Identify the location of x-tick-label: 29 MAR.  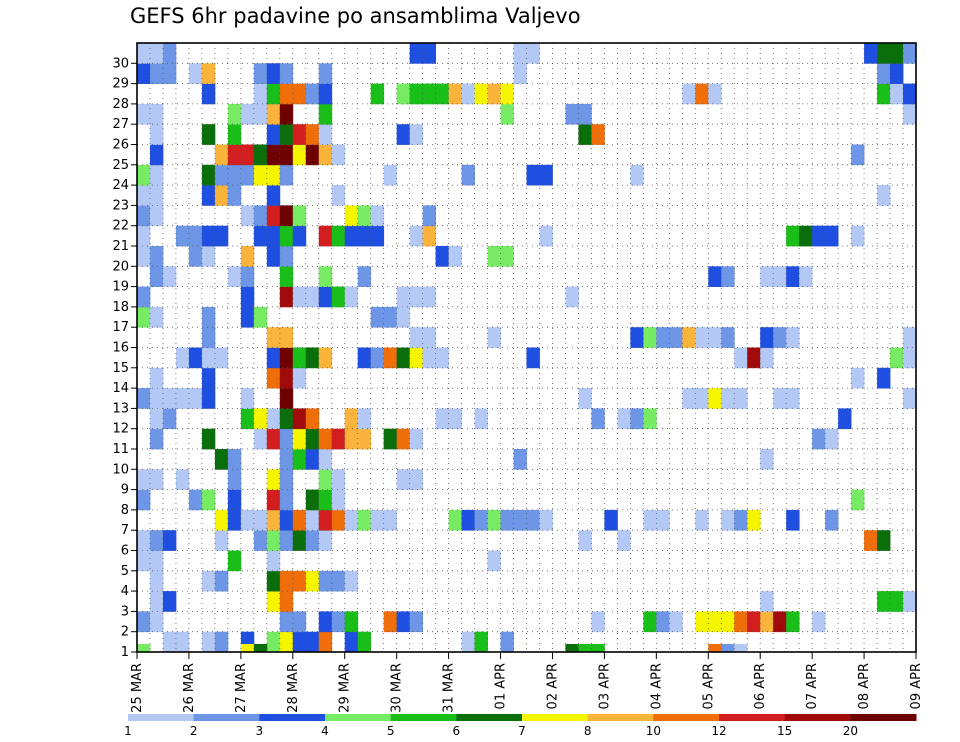
(345, 688).